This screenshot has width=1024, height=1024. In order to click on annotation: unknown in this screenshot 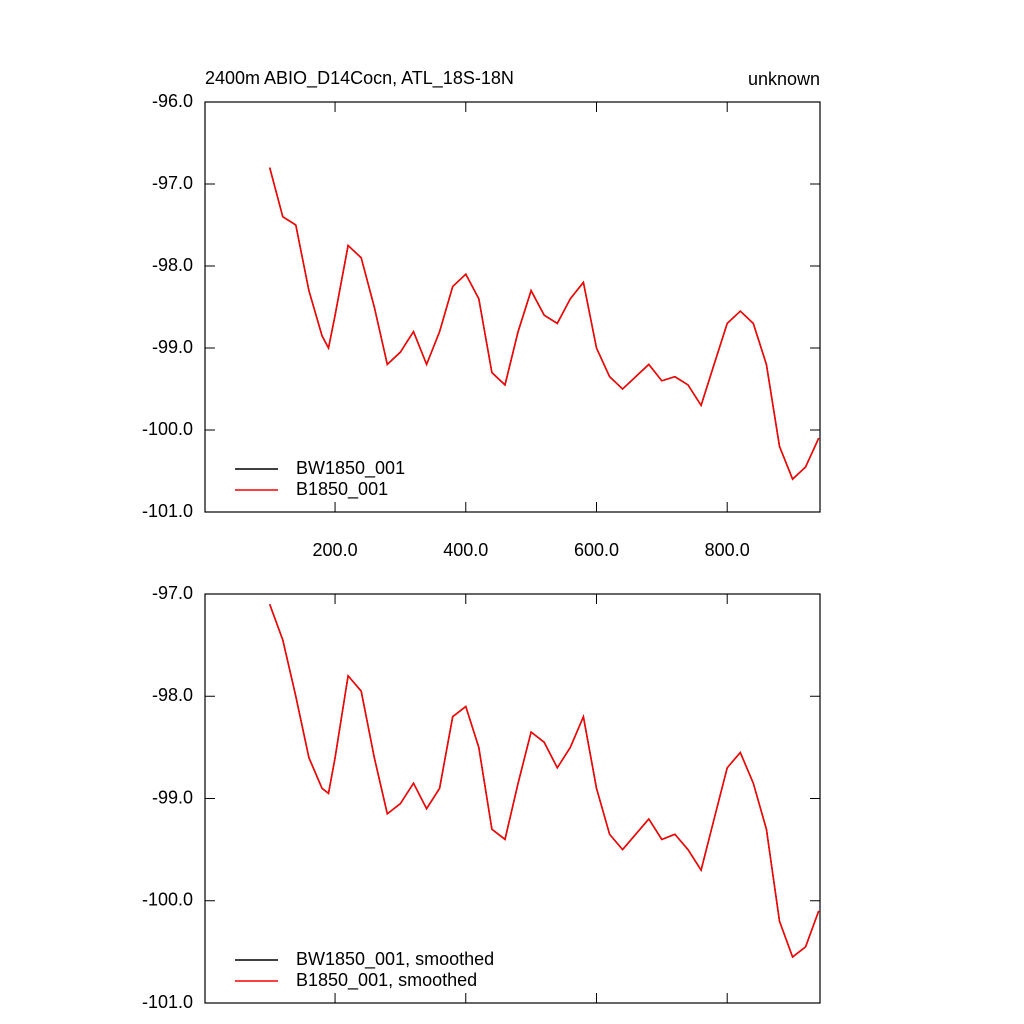, I will do `click(784, 79)`.